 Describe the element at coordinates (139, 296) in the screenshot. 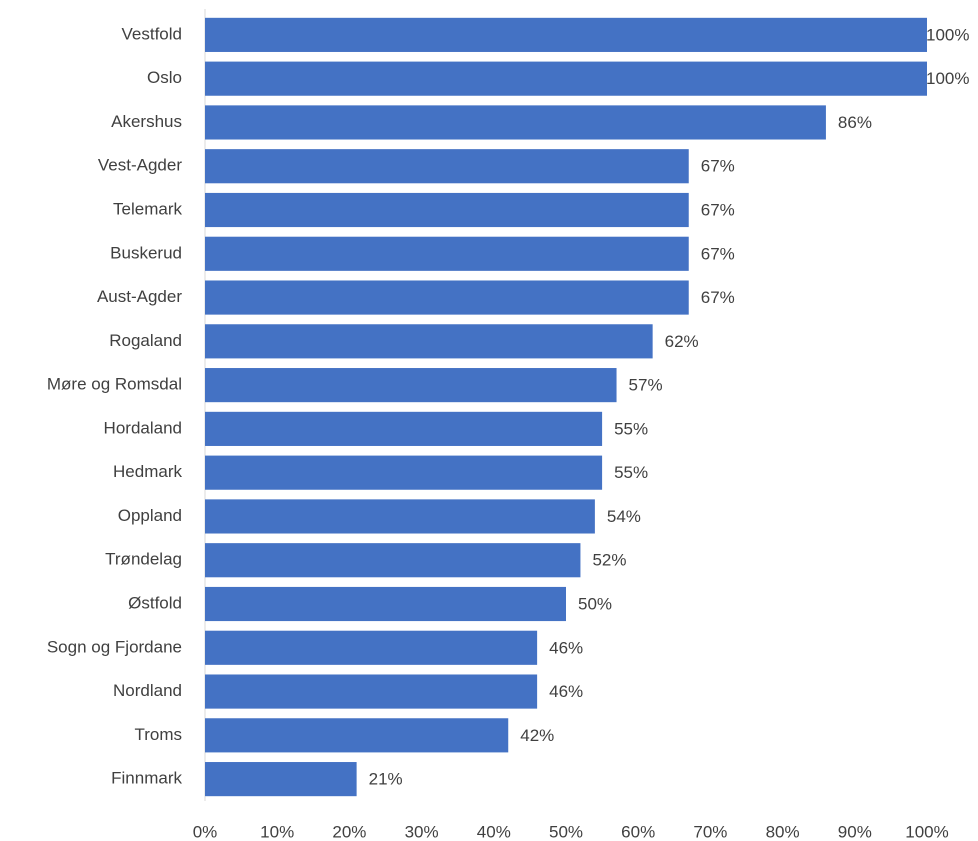

I see `y-tick-label: Aust-Agder` at that location.